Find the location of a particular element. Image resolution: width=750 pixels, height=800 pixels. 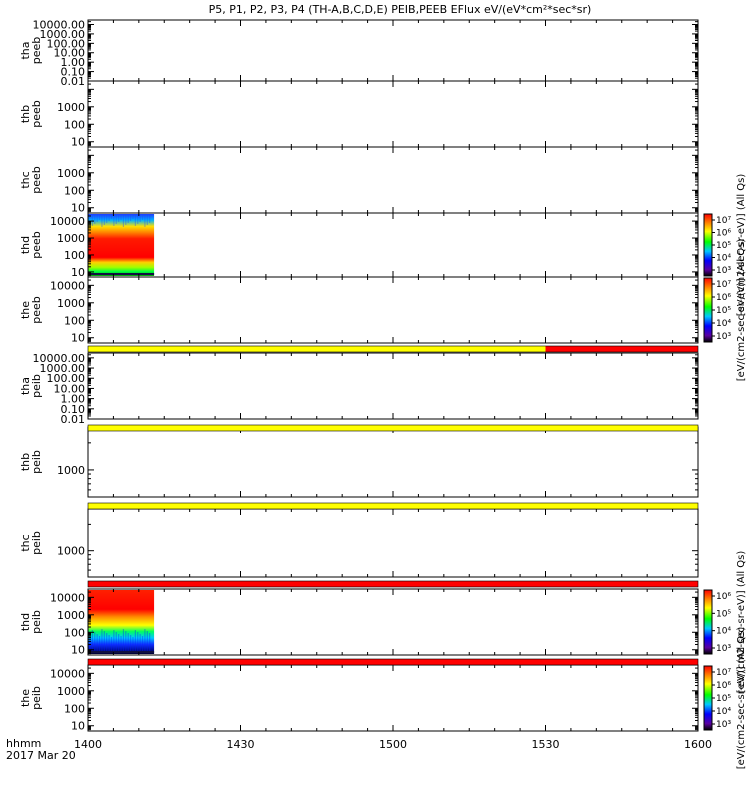

y-ticks-thd-peib is located at coordinates (393, 622).